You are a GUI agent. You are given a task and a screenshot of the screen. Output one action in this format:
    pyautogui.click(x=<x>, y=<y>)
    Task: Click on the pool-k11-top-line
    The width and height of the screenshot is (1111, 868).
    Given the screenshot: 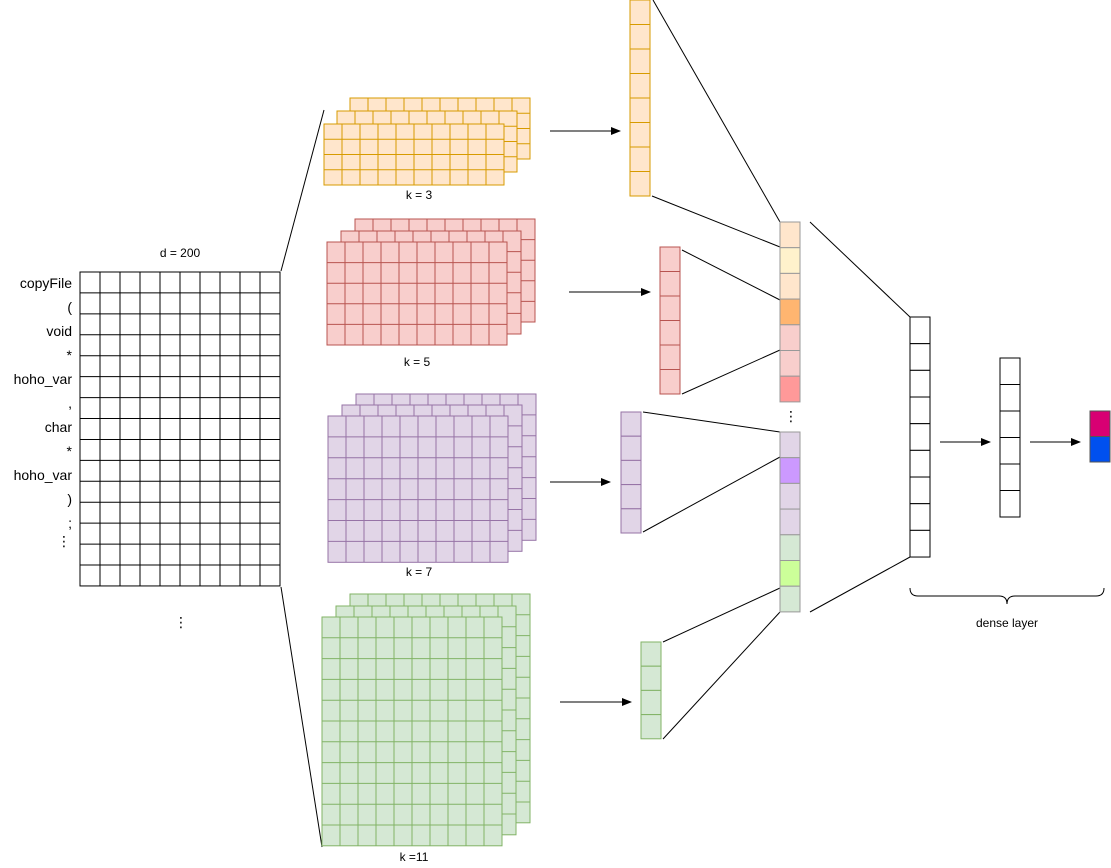 What is the action you would take?
    pyautogui.click(x=721, y=615)
    